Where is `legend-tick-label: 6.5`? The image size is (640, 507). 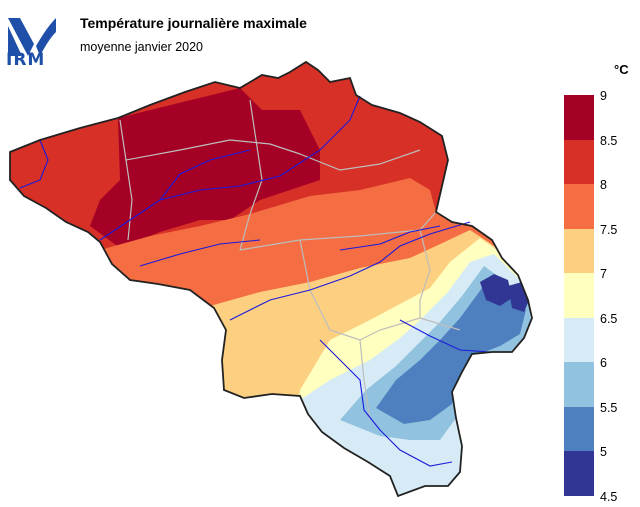
legend-tick-label: 6.5 is located at coordinates (609, 318).